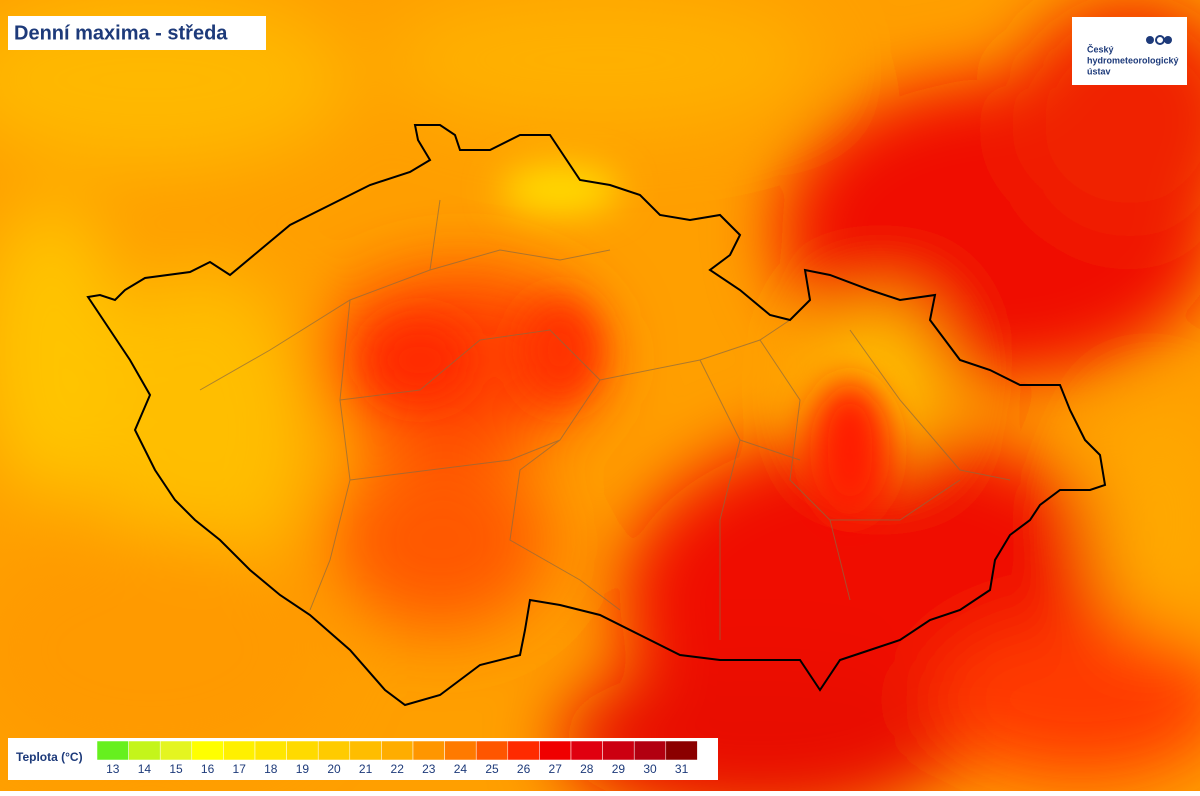  I want to click on title: Denní maxima - středa, so click(121, 33).